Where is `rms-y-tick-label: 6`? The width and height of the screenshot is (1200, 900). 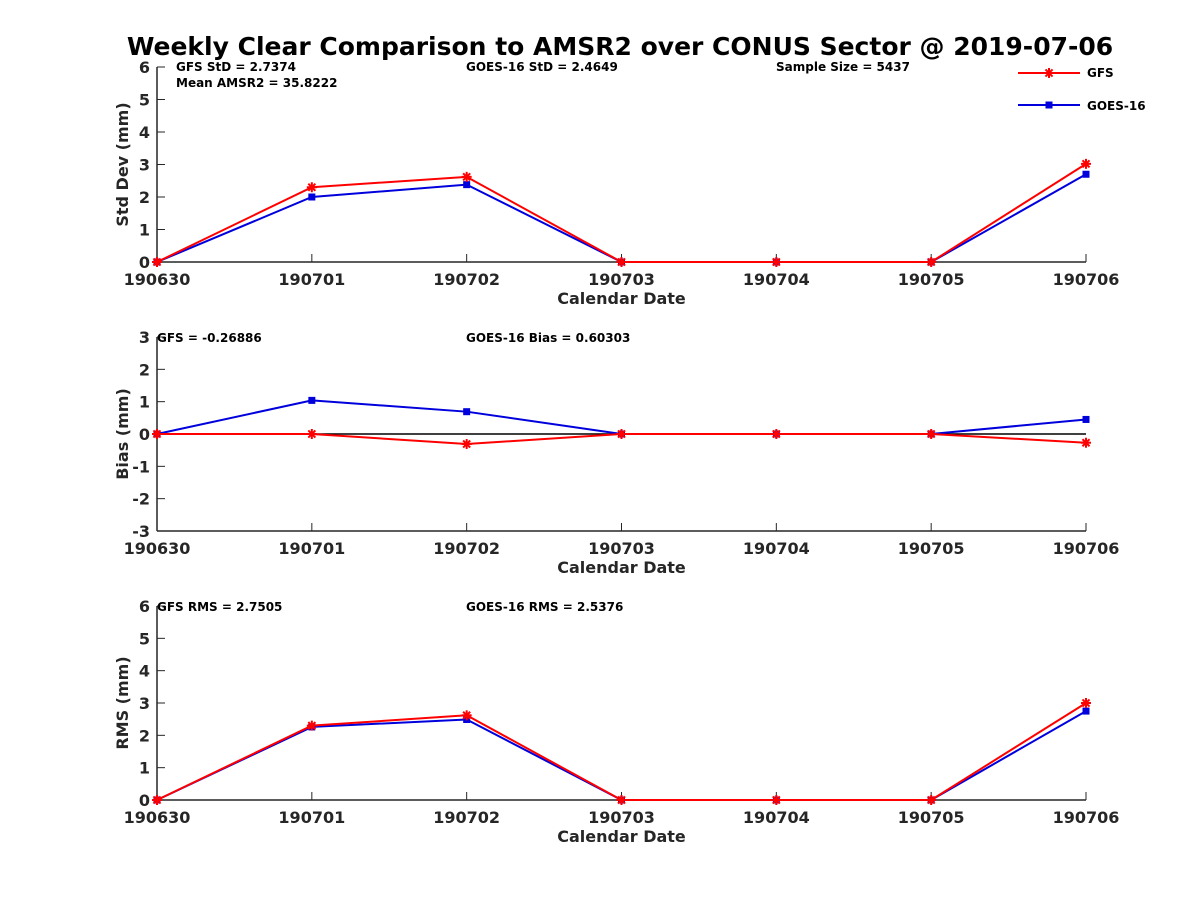
rms-y-tick-label: 6 is located at coordinates (144, 606).